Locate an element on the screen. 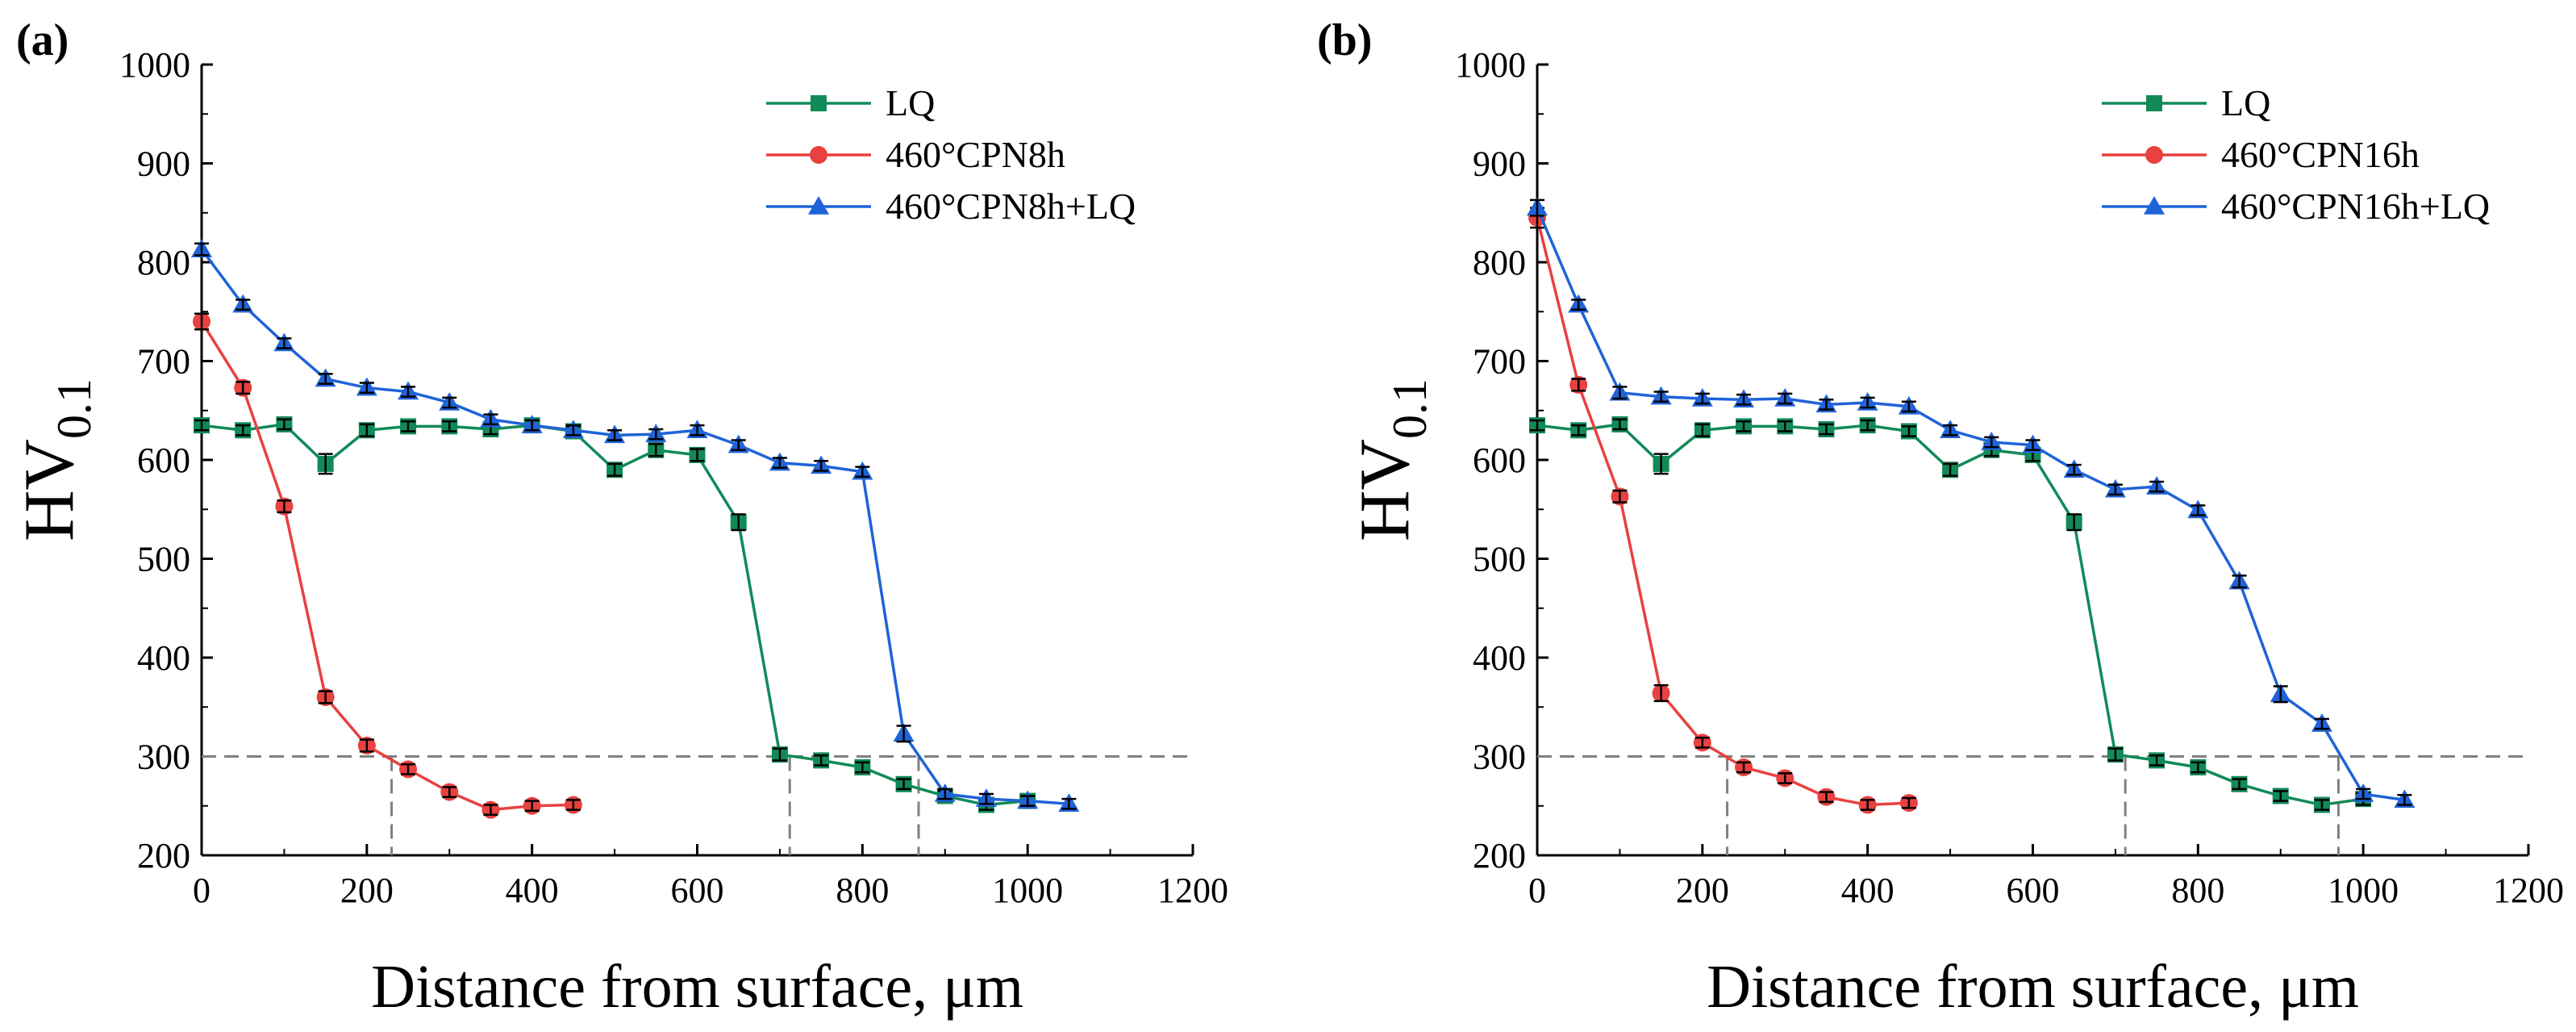  legend-item: 460°CPN16h+LQ is located at coordinates (2296, 206).